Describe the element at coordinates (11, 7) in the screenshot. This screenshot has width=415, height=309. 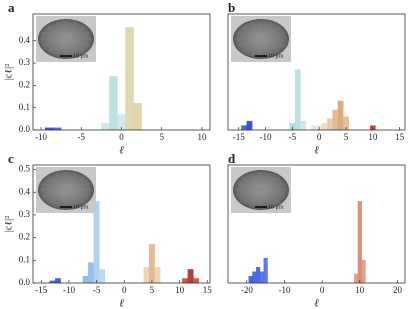
I see `panel-label: a` at that location.